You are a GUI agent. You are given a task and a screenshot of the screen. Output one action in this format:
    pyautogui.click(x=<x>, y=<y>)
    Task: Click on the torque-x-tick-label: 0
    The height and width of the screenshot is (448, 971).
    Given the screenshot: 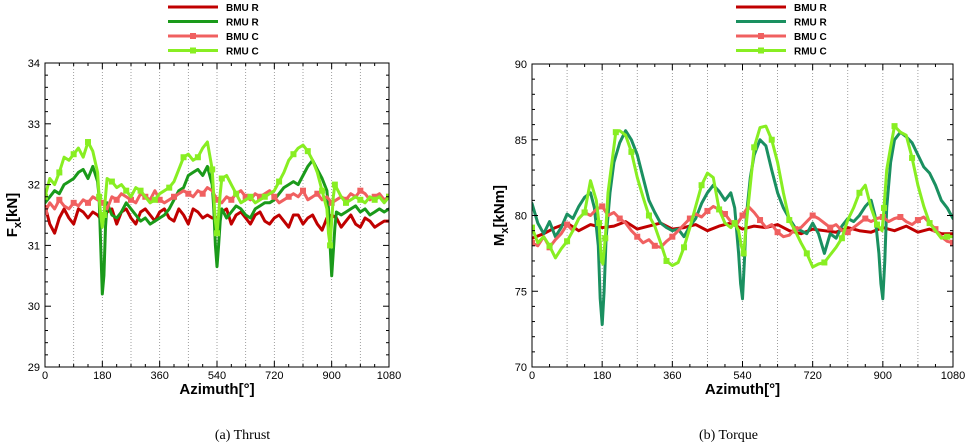 What is the action you would take?
    pyautogui.click(x=532, y=376)
    